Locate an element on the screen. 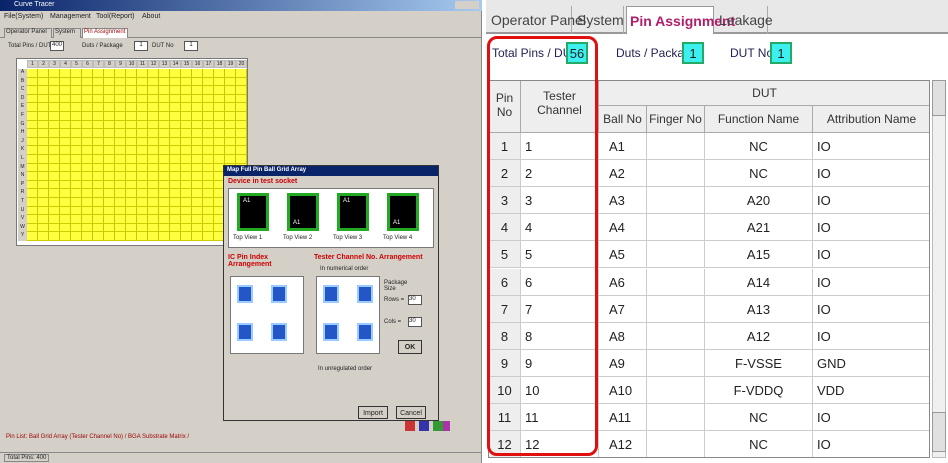 This screenshot has width=948, height=463. table-cell: F-VDDQ is located at coordinates (759, 390).